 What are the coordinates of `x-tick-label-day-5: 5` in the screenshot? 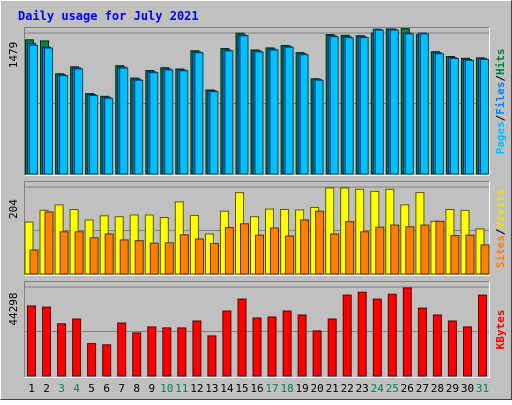 It's located at (91, 388).